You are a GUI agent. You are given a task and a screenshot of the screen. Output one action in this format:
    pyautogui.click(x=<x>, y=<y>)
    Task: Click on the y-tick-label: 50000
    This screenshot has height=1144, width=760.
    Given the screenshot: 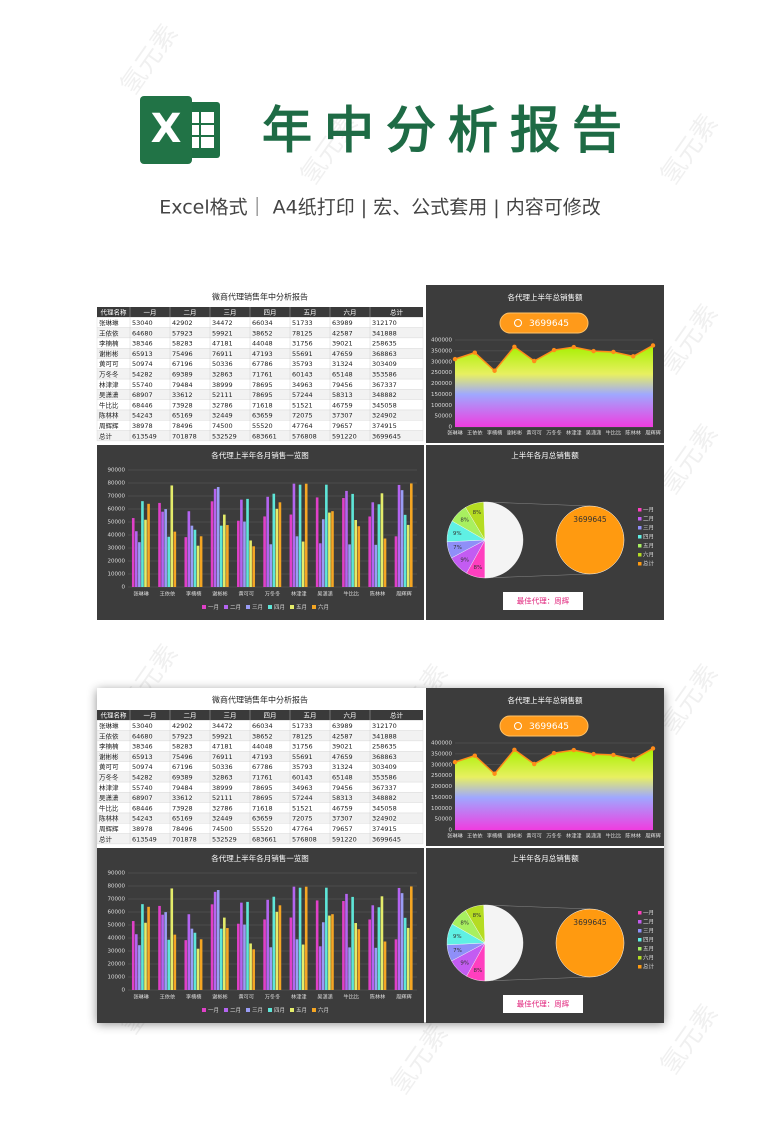 What is the action you would take?
    pyautogui.click(x=444, y=417)
    